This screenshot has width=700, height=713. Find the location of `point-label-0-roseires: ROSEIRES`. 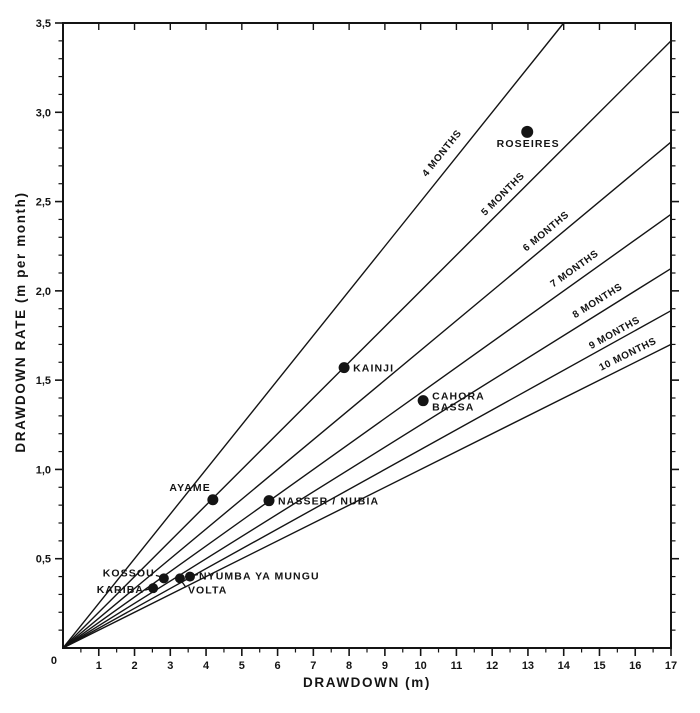

point-label-0-roseires: ROSEIRES is located at coordinates (528, 144).